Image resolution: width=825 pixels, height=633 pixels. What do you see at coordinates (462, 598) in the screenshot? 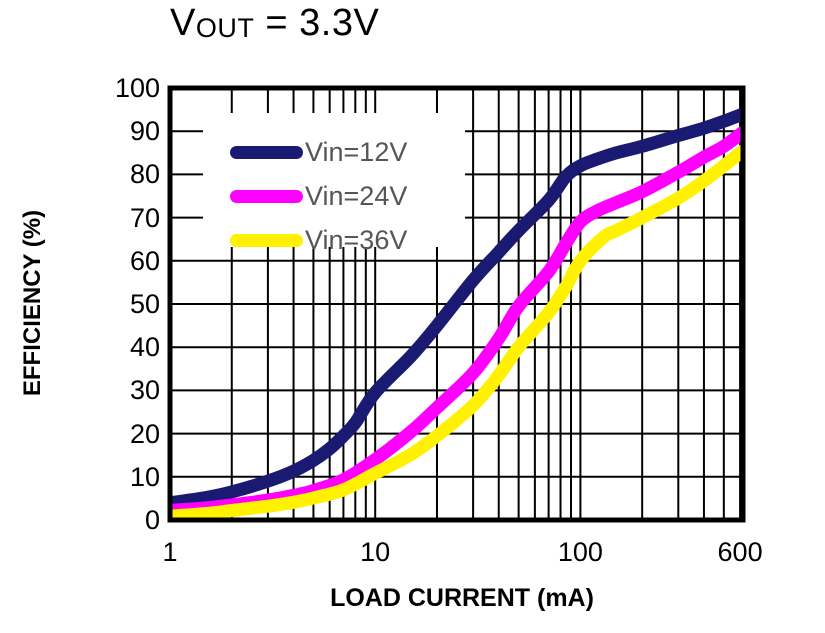
I see `x-axis-title: LOAD CURRENT (mA)` at bounding box center [462, 598].